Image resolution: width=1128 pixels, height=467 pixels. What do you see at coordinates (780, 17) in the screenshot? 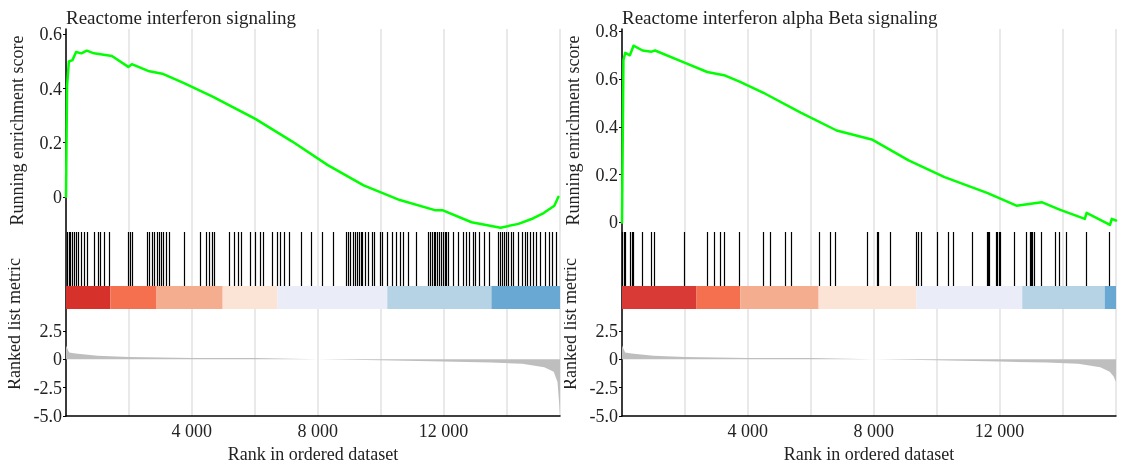
I see `chart-title: Reactome interferon alpha Beta signaling` at bounding box center [780, 17].